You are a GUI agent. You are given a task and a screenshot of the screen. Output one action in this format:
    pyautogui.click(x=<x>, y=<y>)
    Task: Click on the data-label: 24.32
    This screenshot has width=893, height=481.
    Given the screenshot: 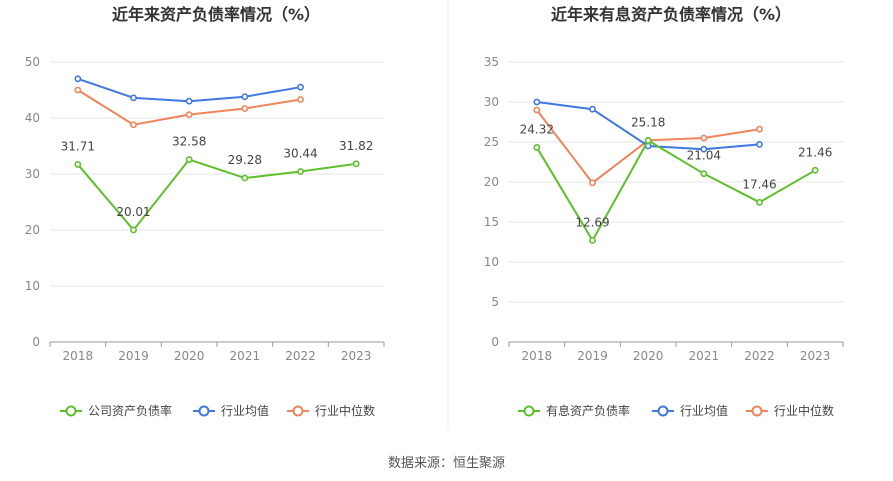 What is the action you would take?
    pyautogui.click(x=537, y=129)
    